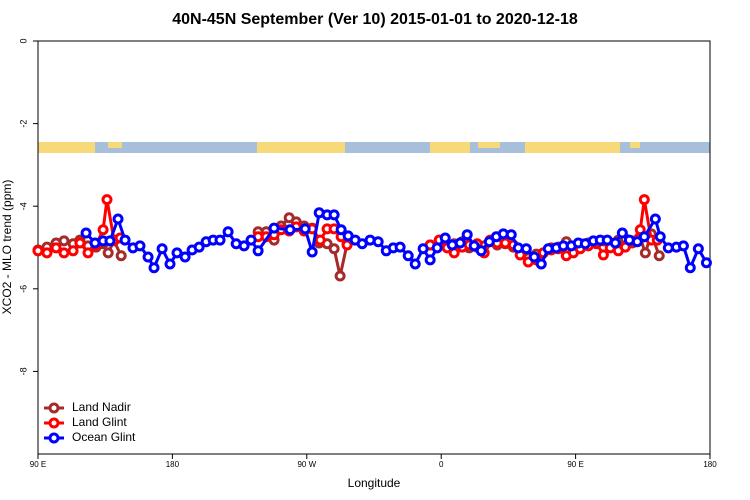 The image size is (750, 500). What do you see at coordinates (306, 464) in the screenshot?
I see `x-tick-label: 90 W` at bounding box center [306, 464].